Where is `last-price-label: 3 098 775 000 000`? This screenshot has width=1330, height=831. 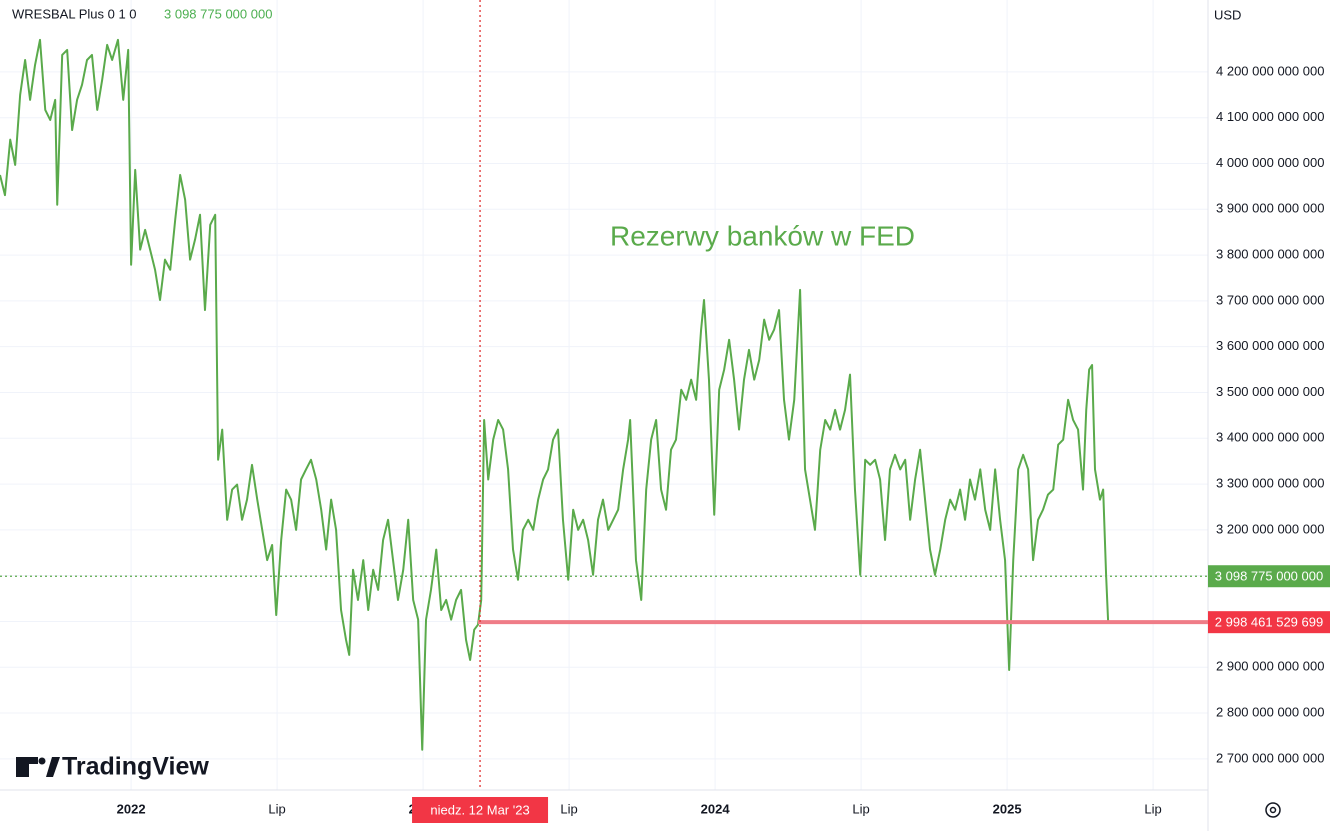 last-price-label: 3 098 775 000 000 is located at coordinates (1269, 576).